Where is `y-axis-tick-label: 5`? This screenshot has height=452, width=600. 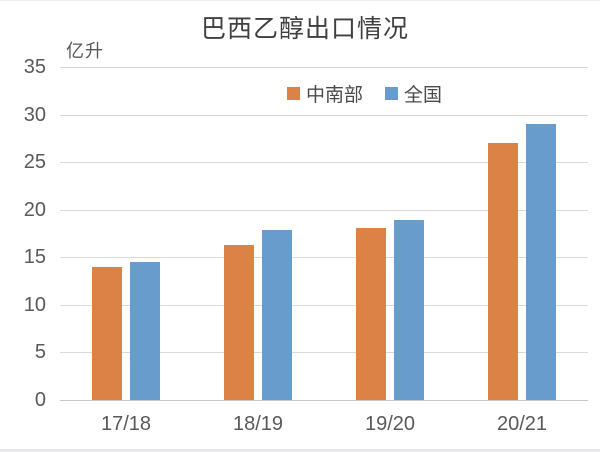 y-axis-tick-label: 5 is located at coordinates (40, 352).